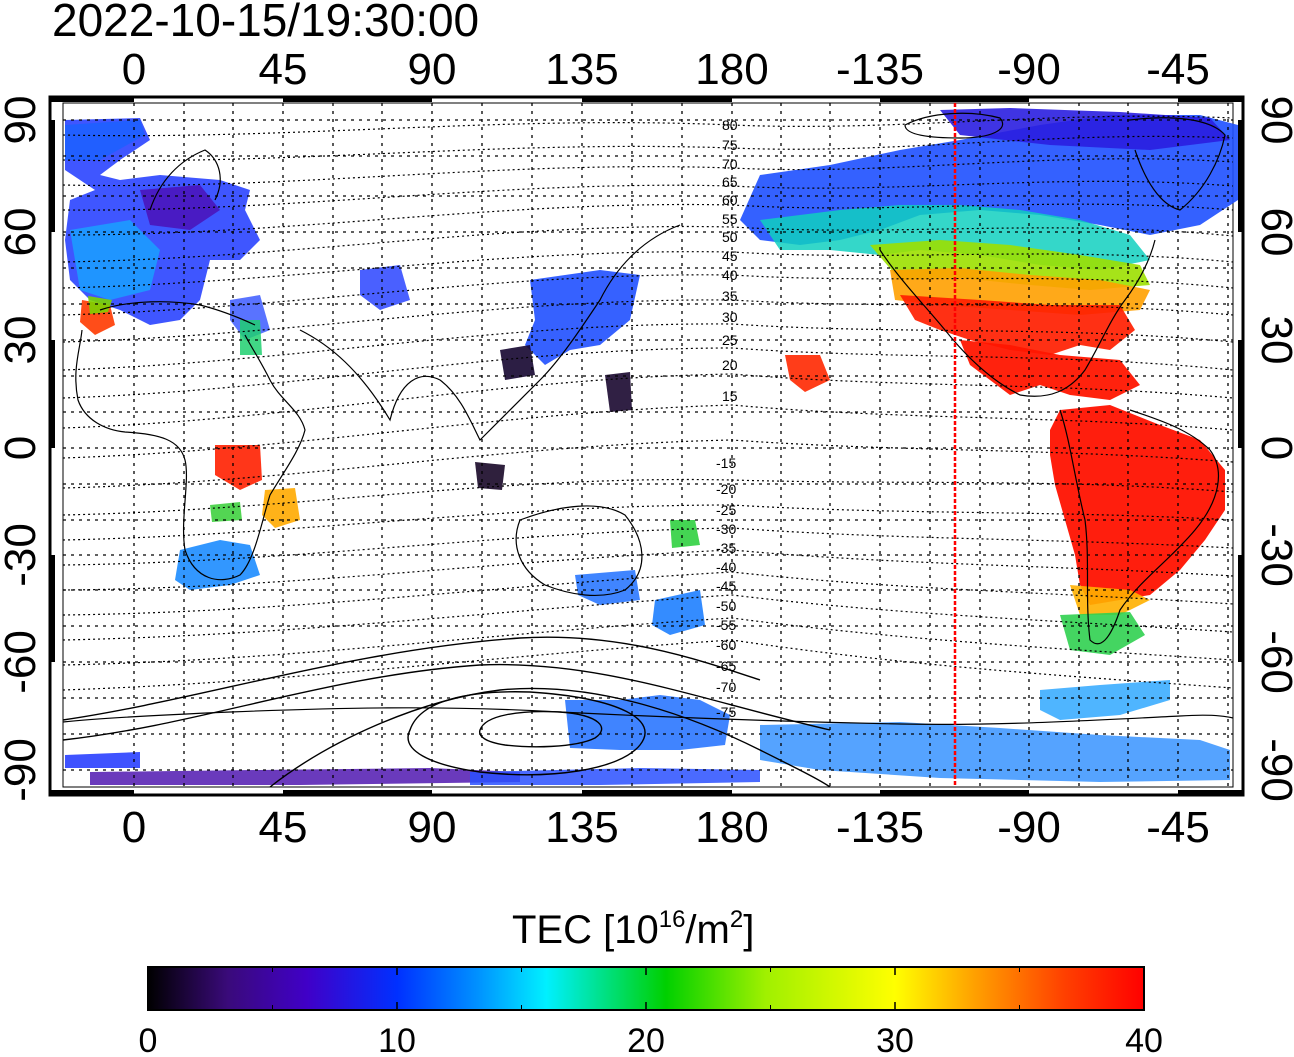  I want to click on mlat-label: -20, so click(726, 489).